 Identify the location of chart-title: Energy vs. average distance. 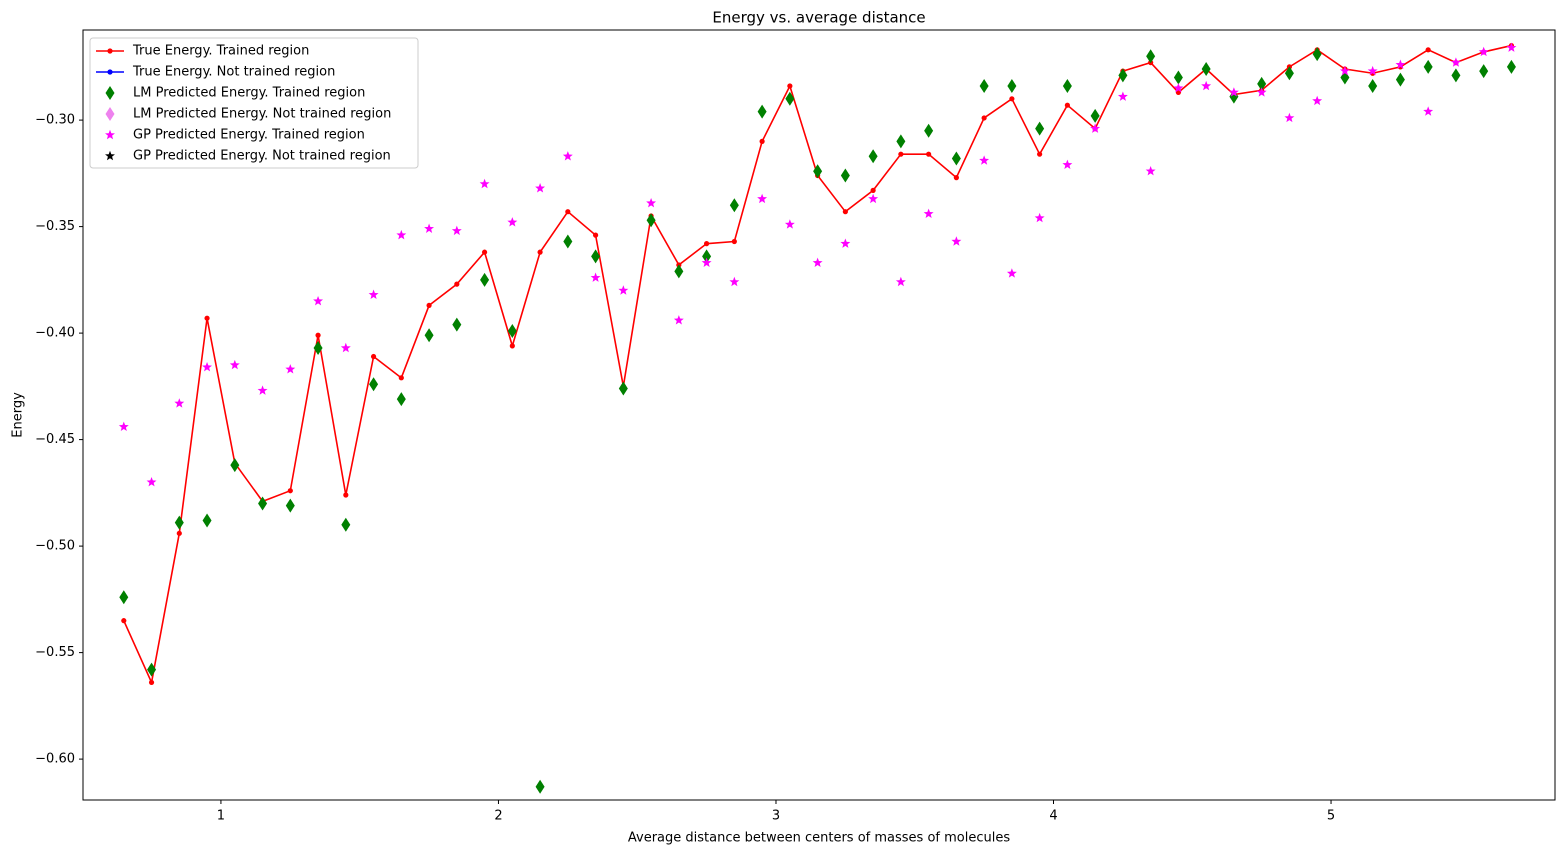
(818, 18).